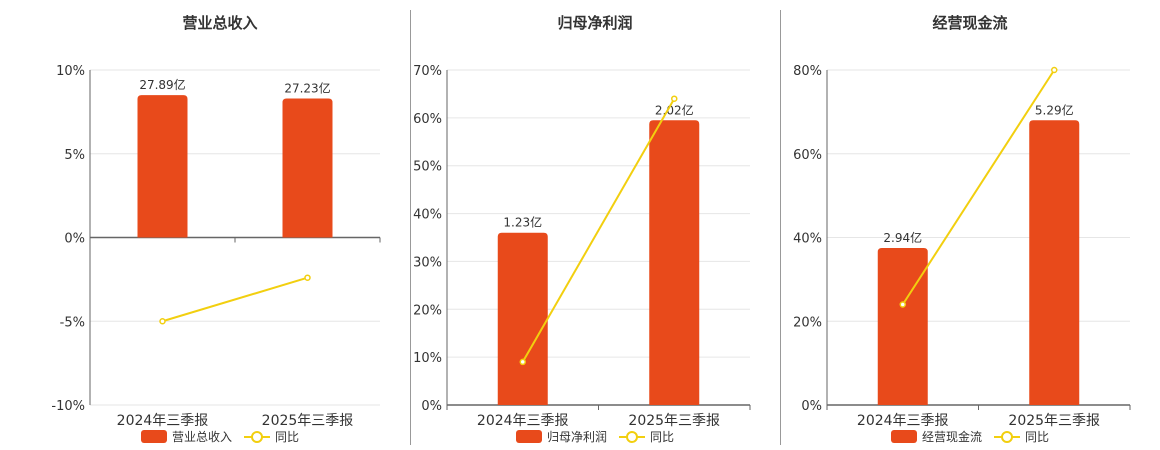 The image size is (1160, 450). What do you see at coordinates (807, 71) in the screenshot?
I see `y-tick-label: 80%` at bounding box center [807, 71].